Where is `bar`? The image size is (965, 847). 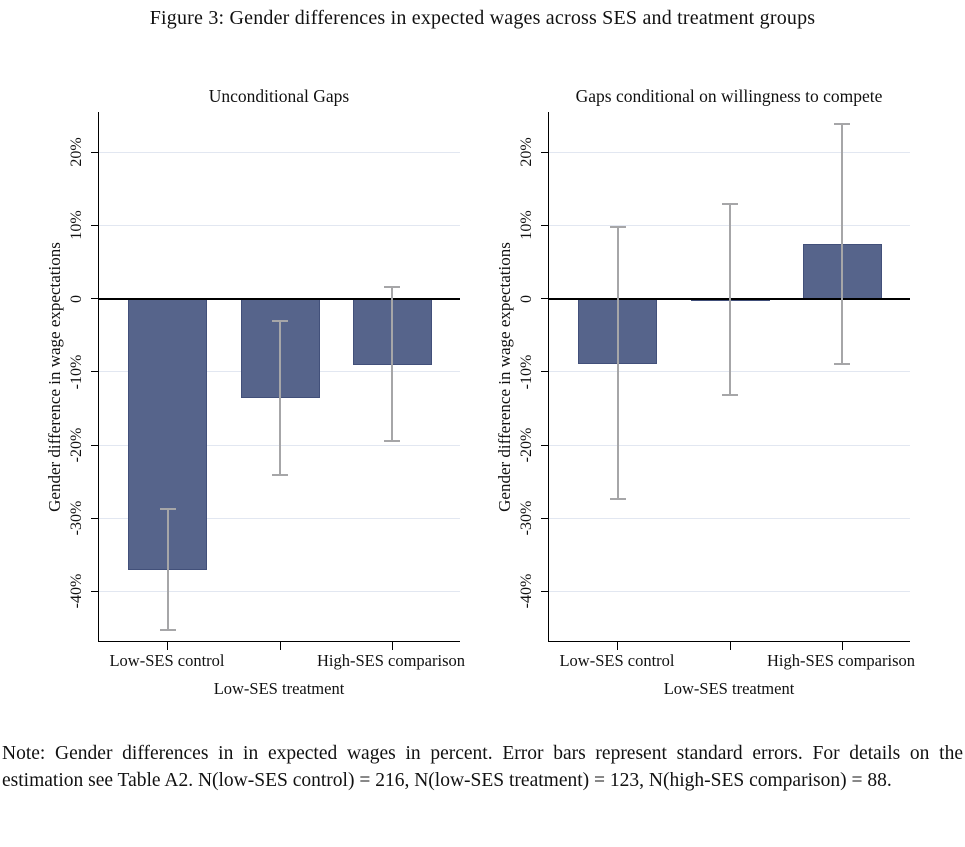 bar is located at coordinates (168, 434).